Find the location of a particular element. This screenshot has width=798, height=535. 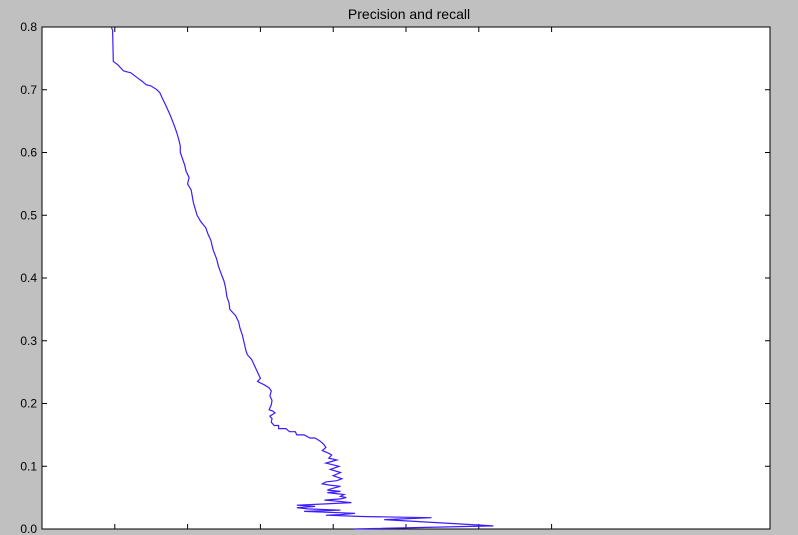

y-tick-label: 0.3 is located at coordinates (28, 341).